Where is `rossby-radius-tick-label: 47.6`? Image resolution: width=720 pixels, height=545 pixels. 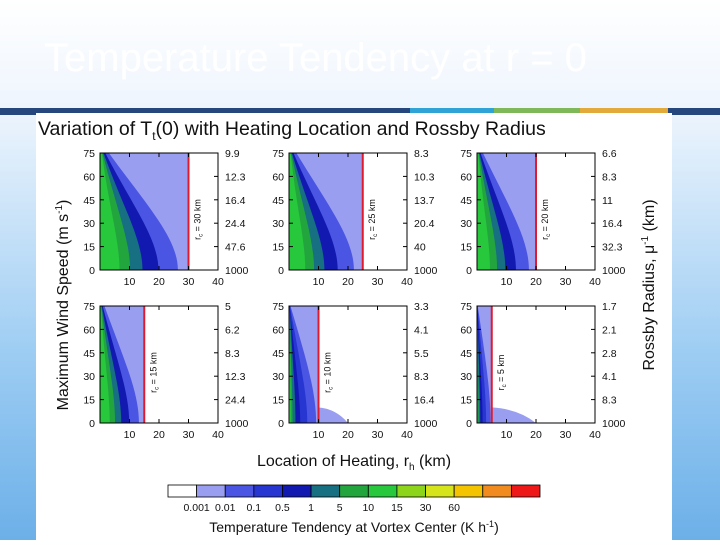 rossby-radius-tick-label: 47.6 is located at coordinates (235, 248).